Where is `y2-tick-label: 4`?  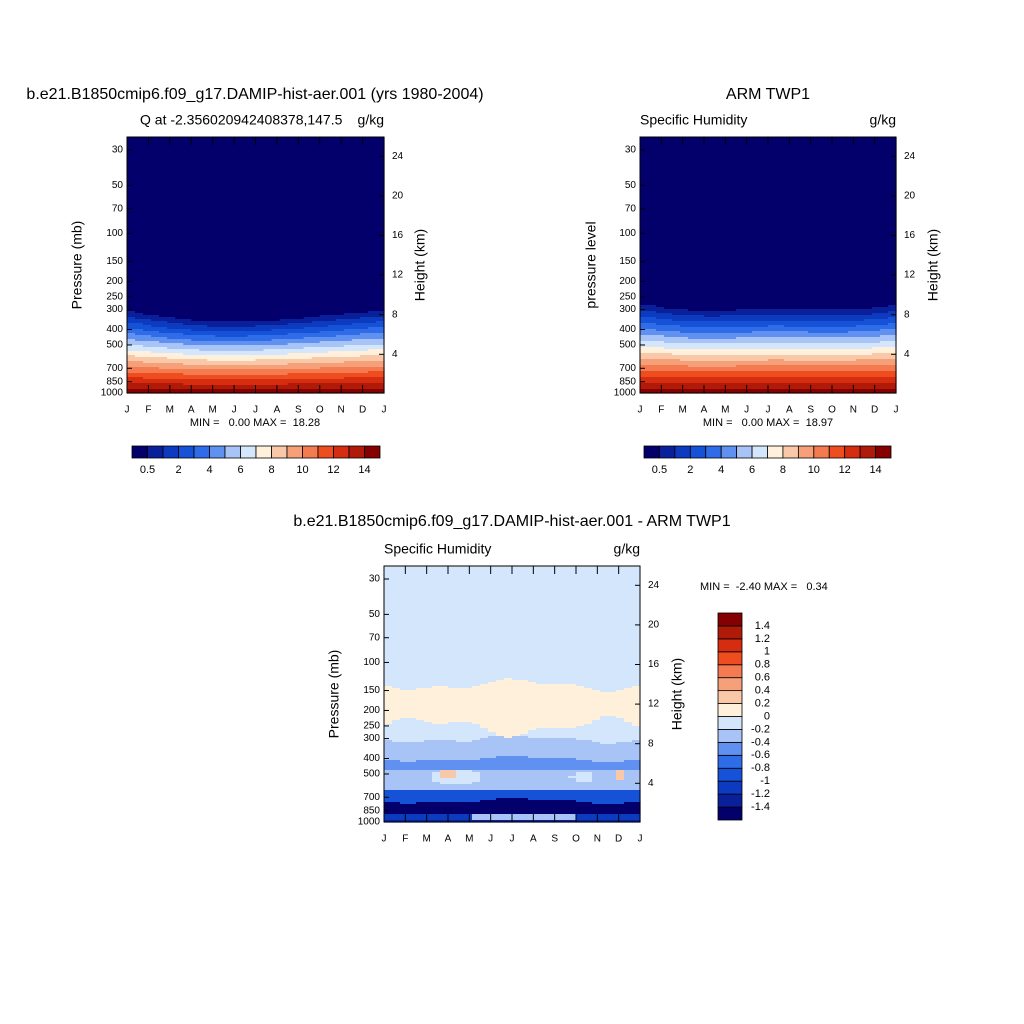 y2-tick-label: 4 is located at coordinates (907, 354).